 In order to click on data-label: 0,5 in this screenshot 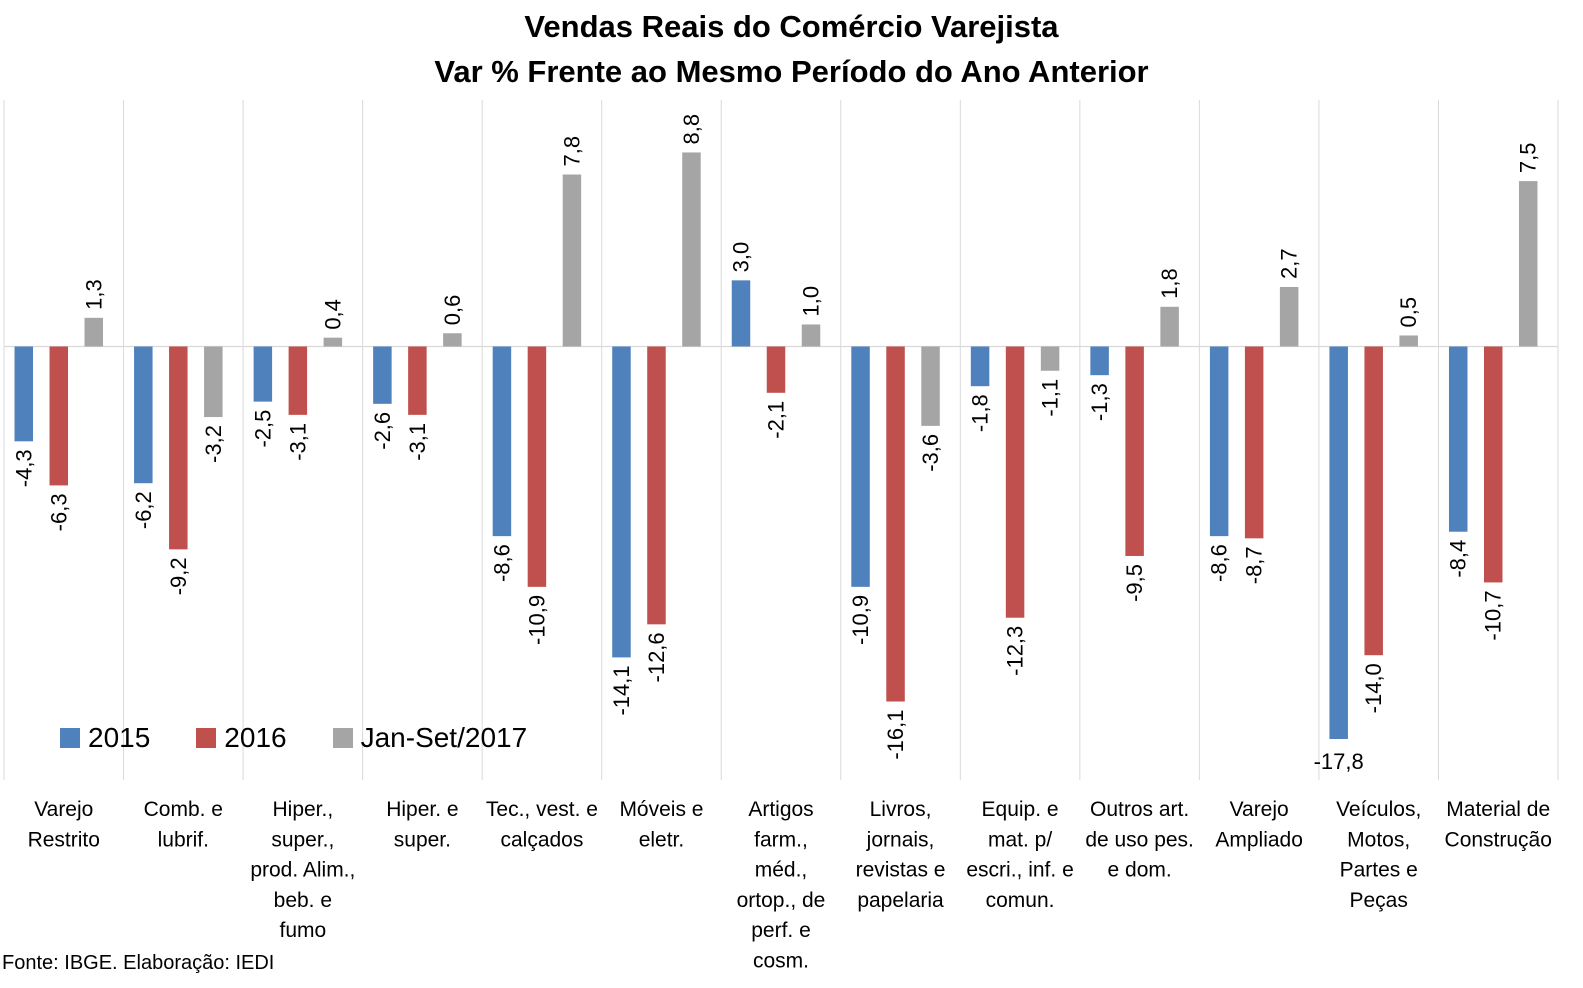, I will do `click(1408, 312)`.